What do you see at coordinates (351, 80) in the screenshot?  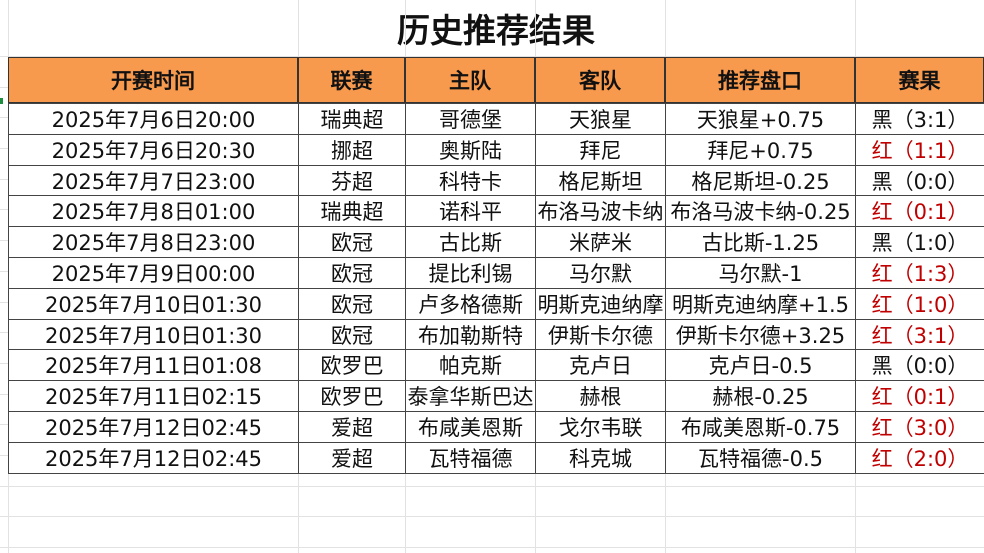 I see `column-header: 联赛` at bounding box center [351, 80].